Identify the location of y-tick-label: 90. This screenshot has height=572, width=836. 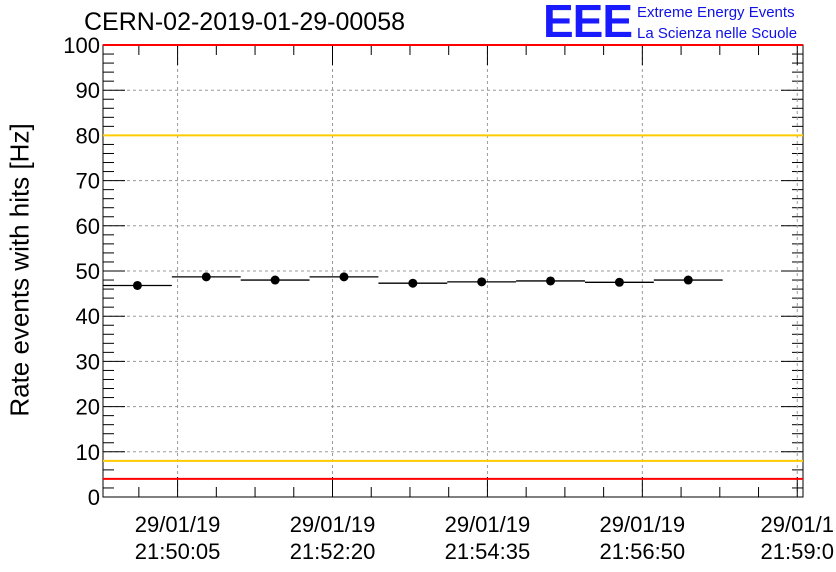
(88, 90).